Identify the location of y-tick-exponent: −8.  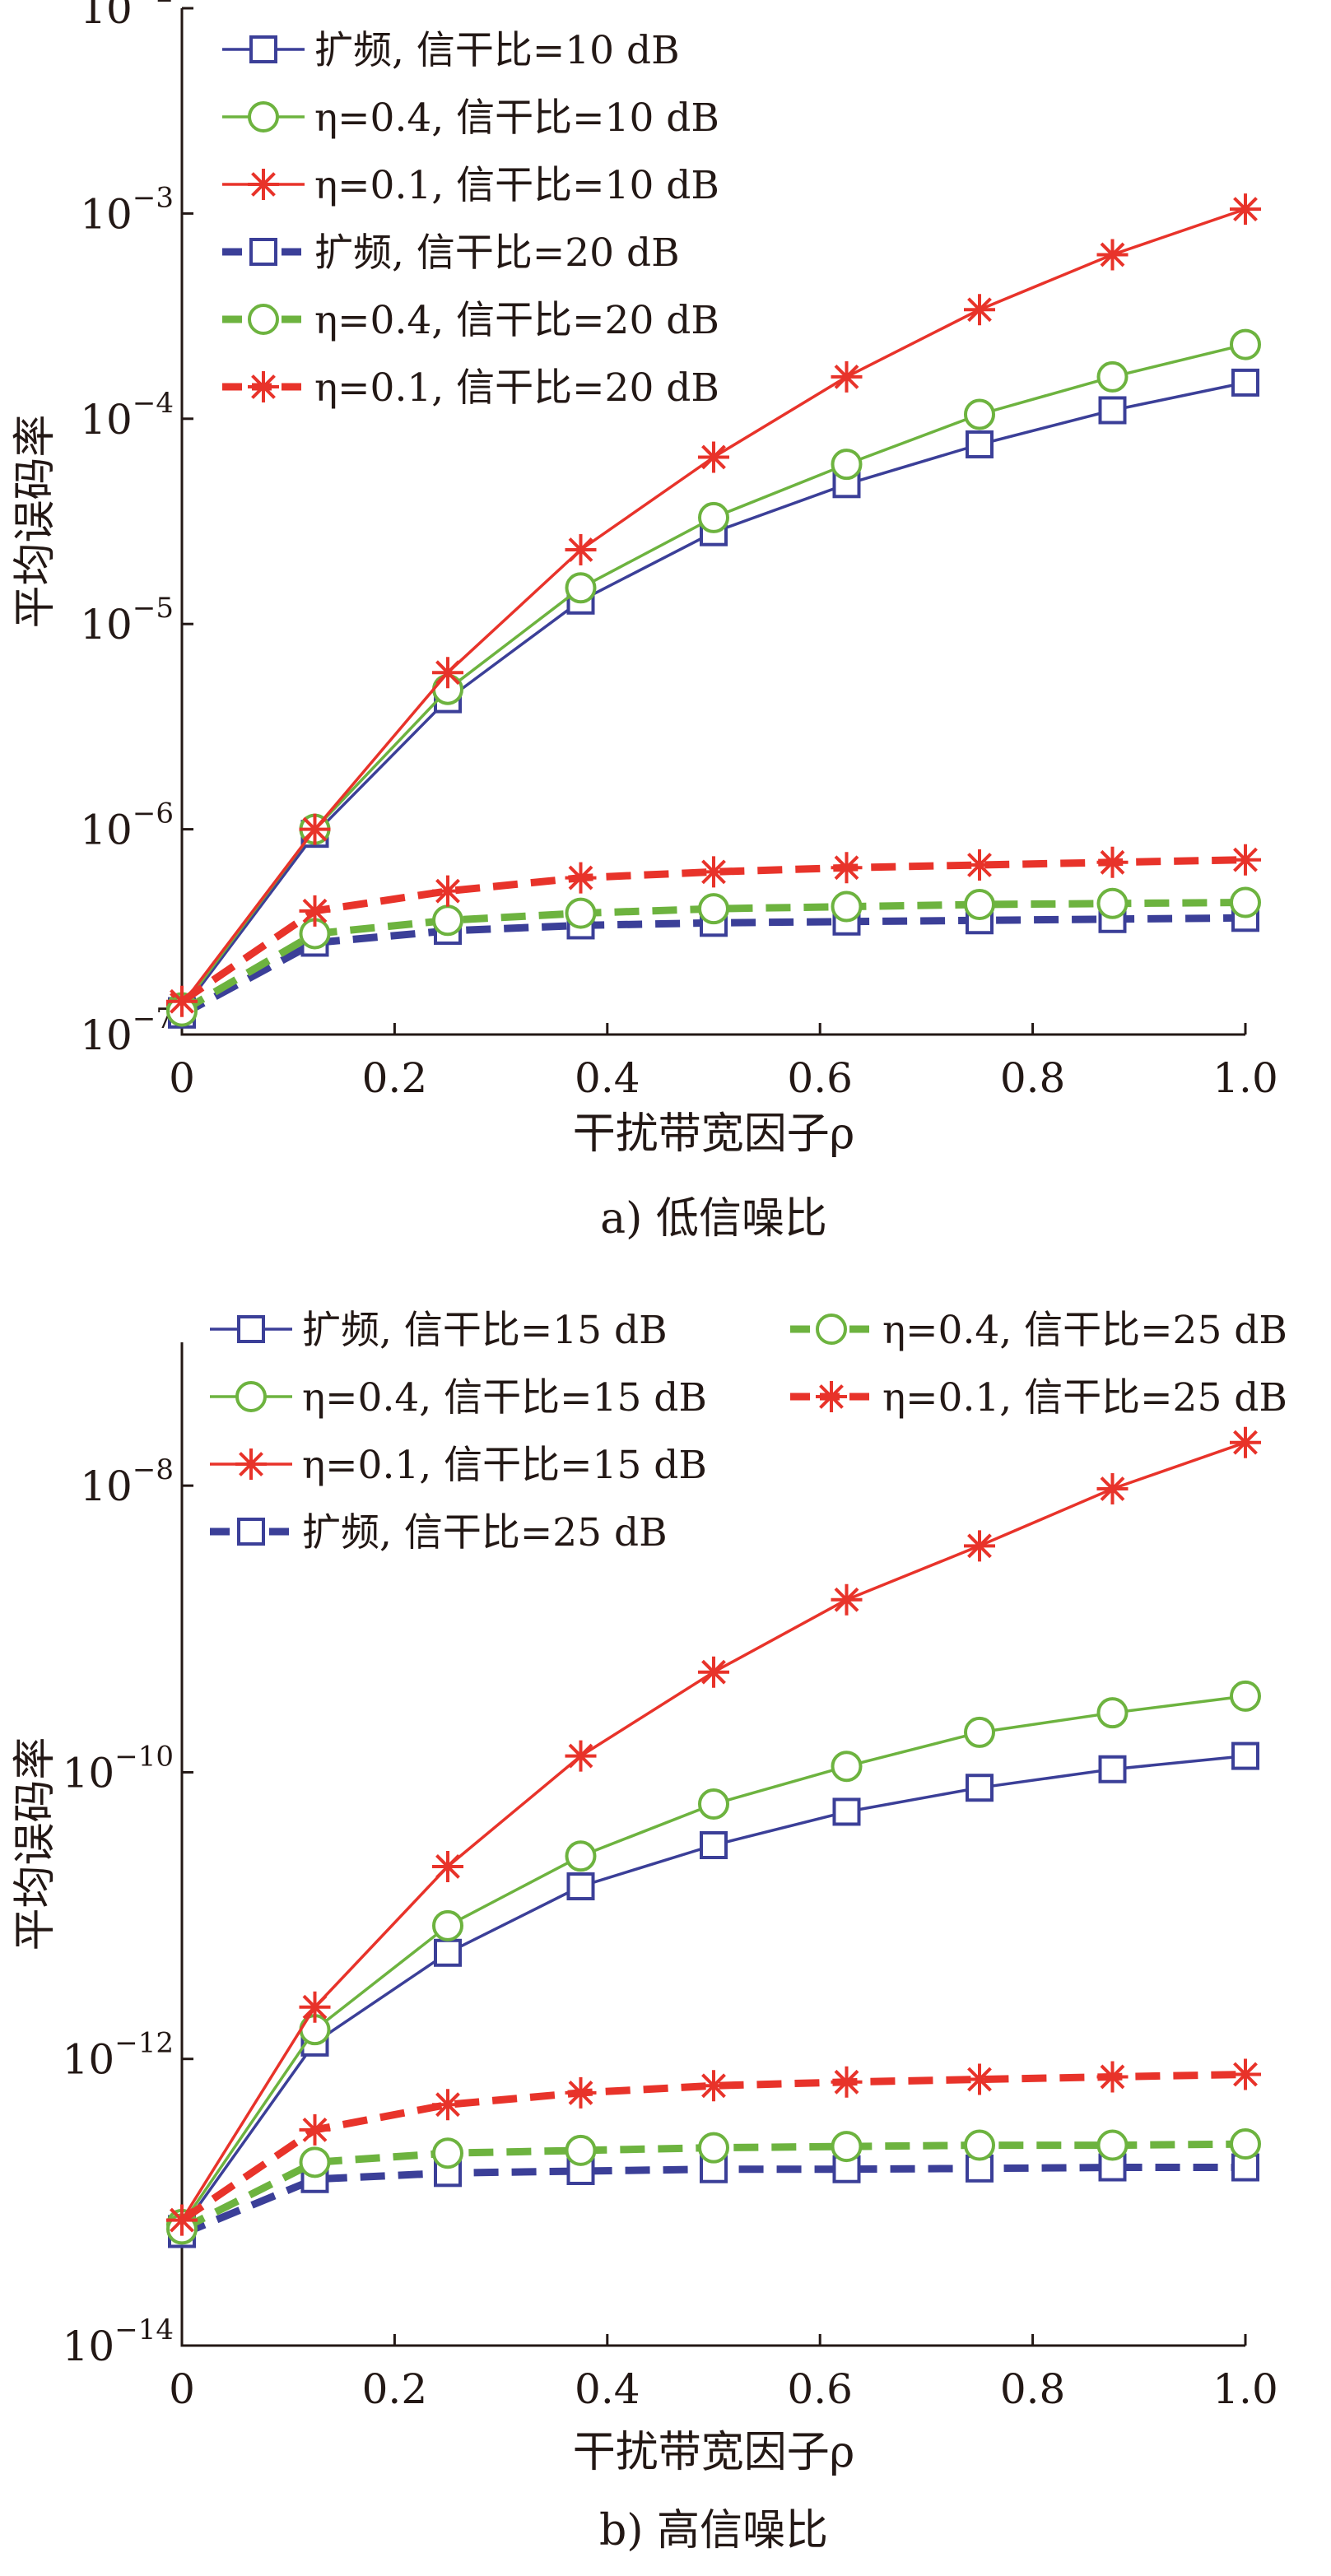
(153, 1469).